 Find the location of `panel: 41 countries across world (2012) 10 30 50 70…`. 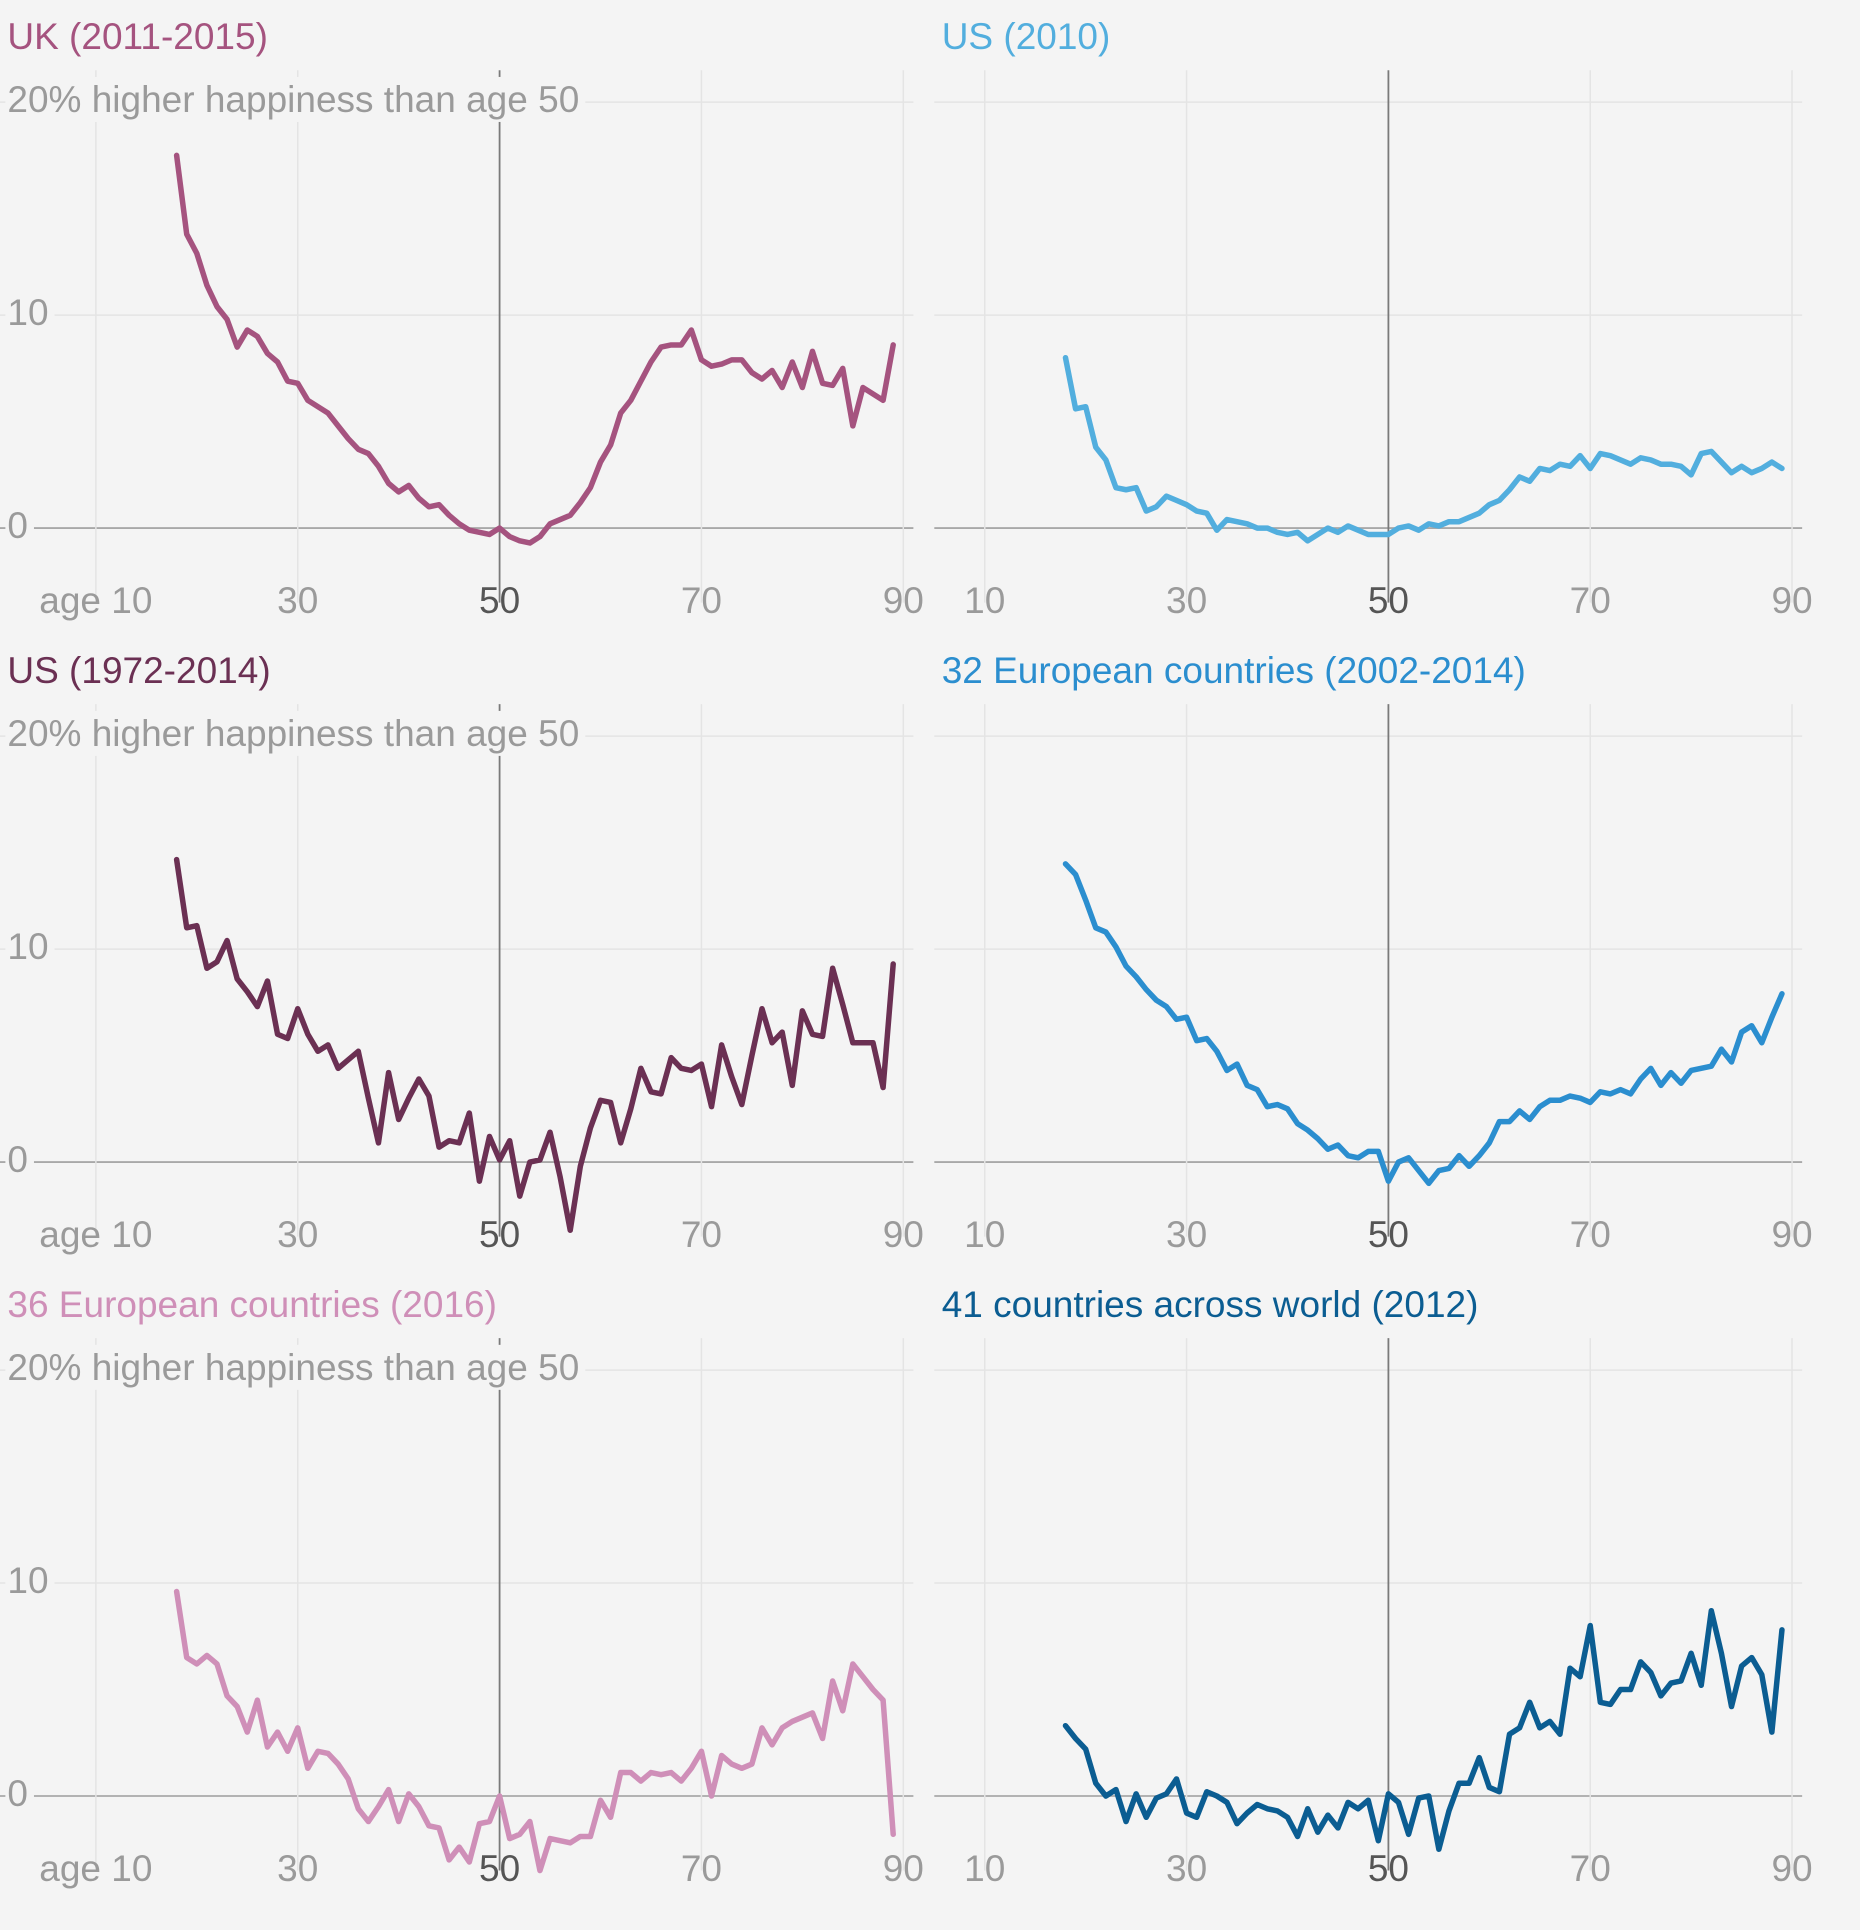

panel: 41 countries across world (2012) 10 30 50 70… is located at coordinates (1373, 1586).